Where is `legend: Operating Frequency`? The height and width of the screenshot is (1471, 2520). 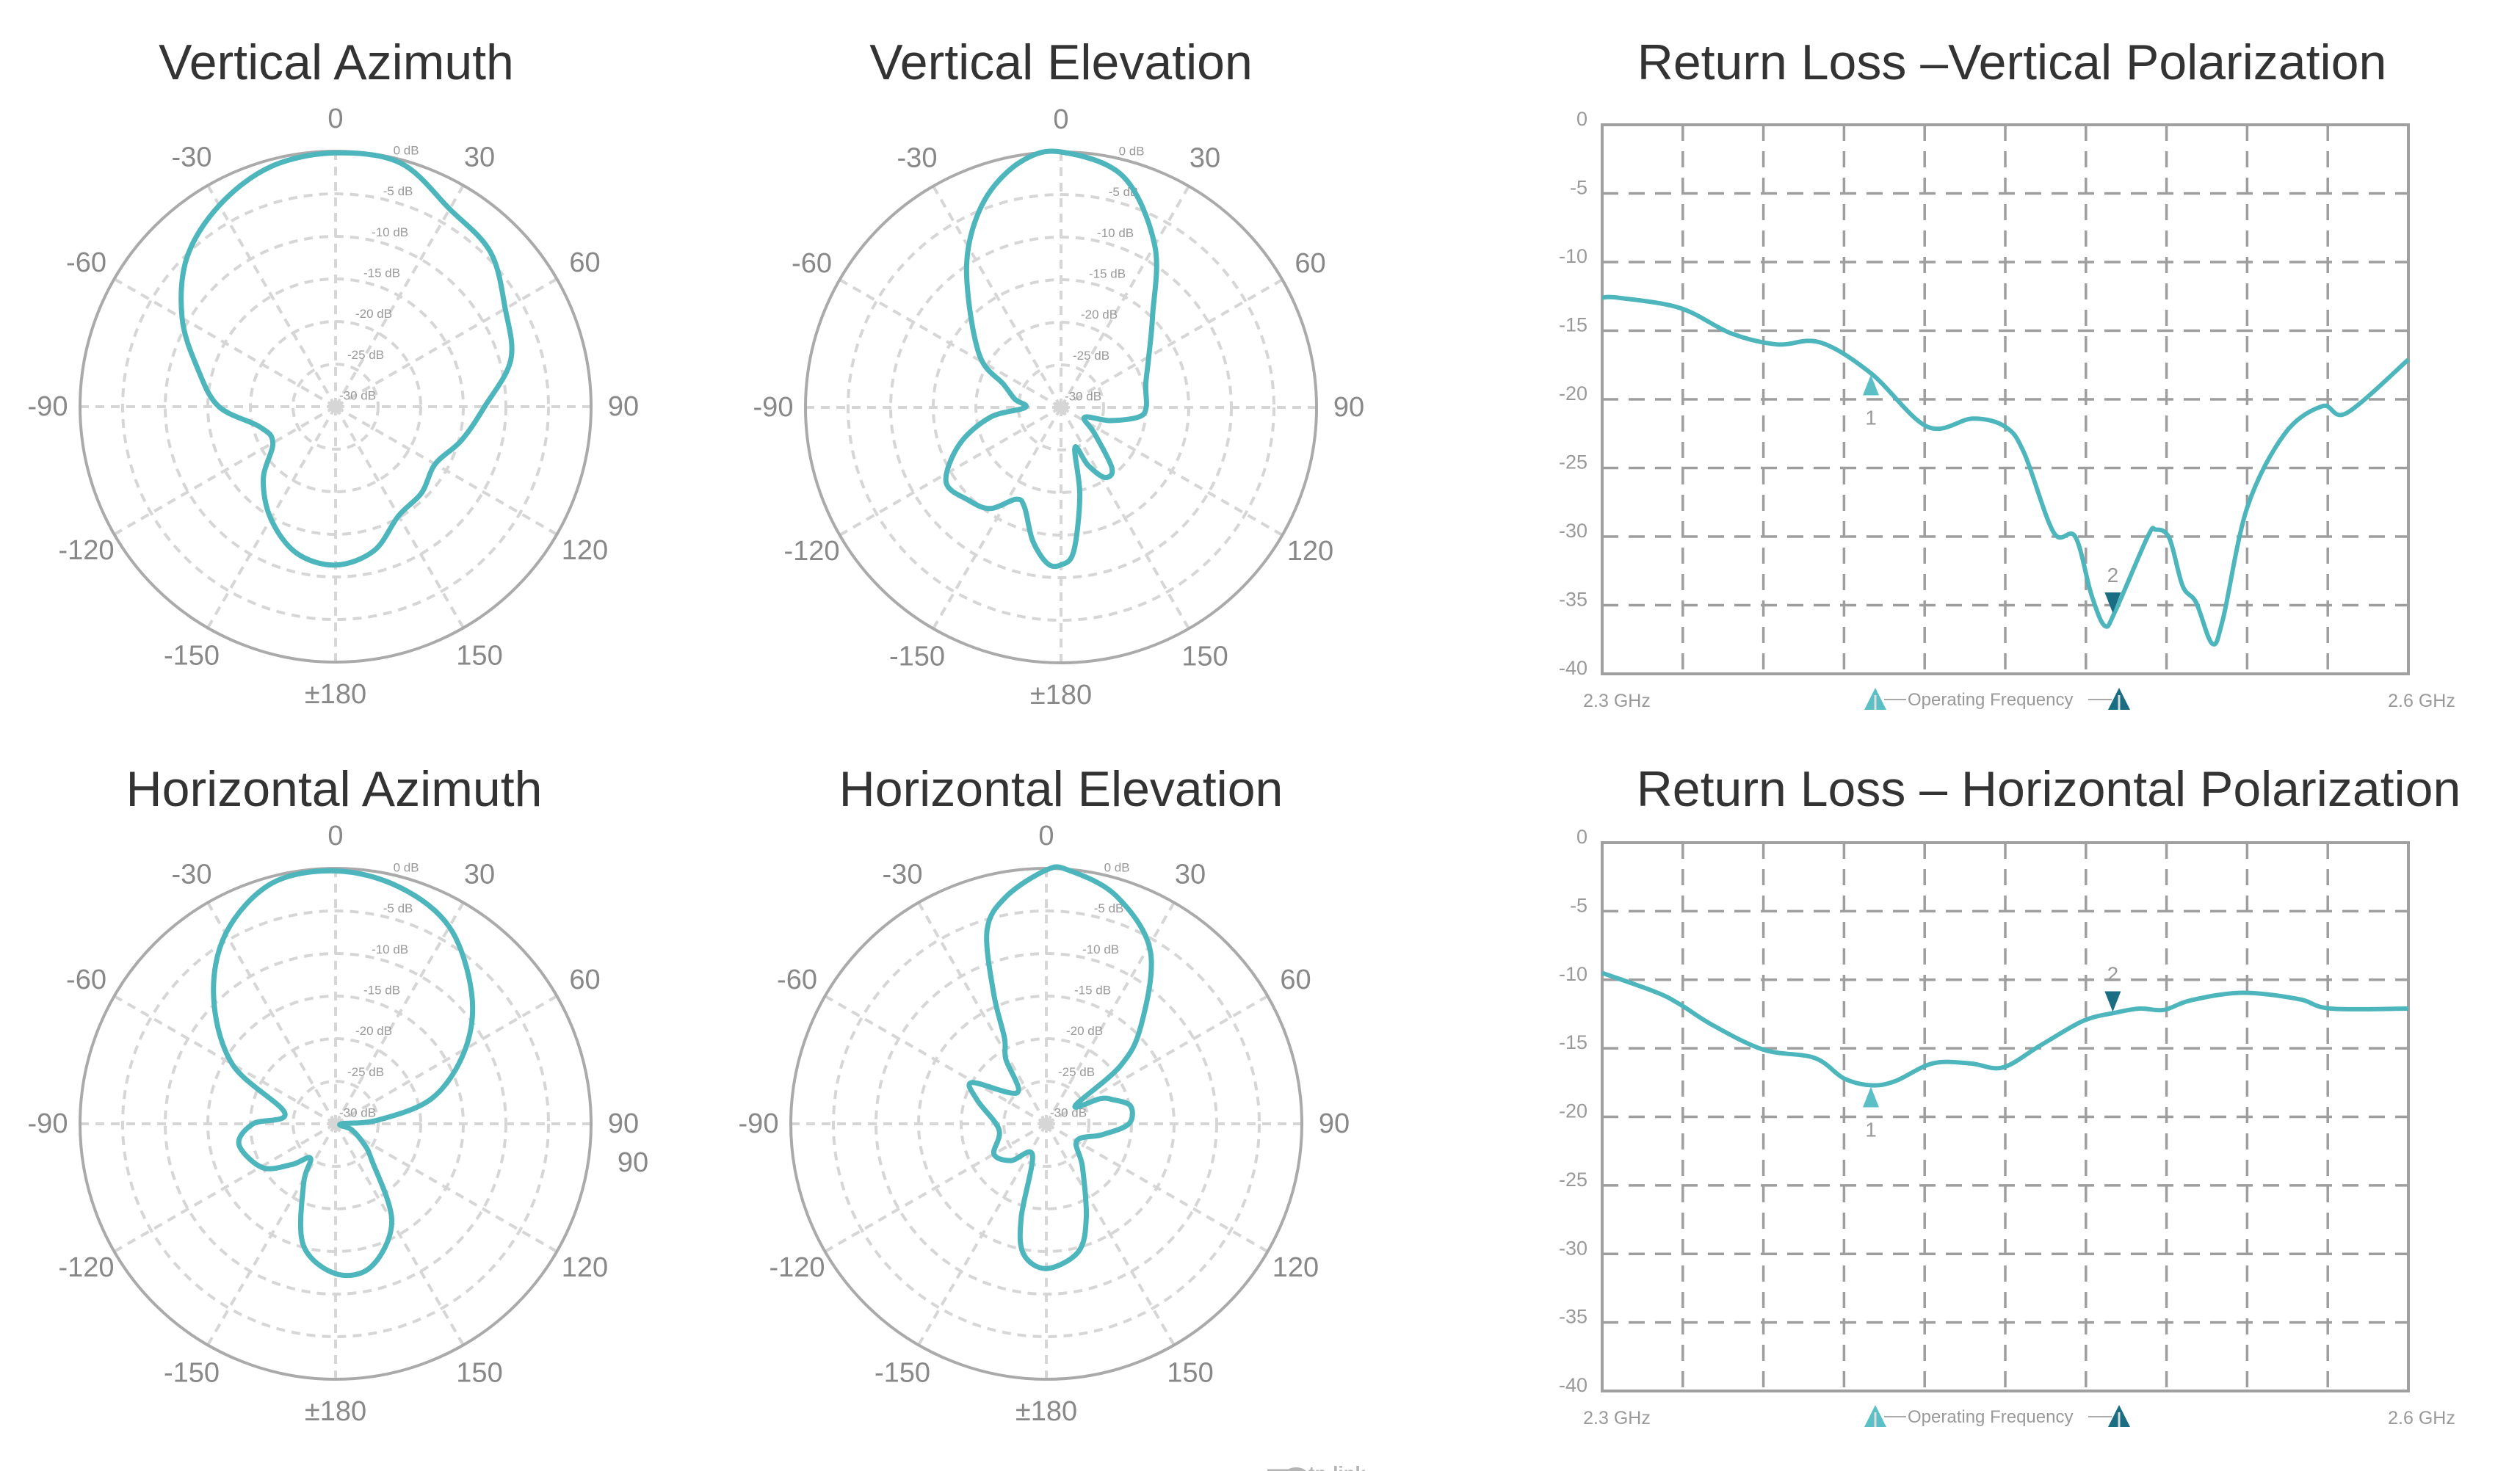
legend: Operating Frequency is located at coordinates (1997, 1416).